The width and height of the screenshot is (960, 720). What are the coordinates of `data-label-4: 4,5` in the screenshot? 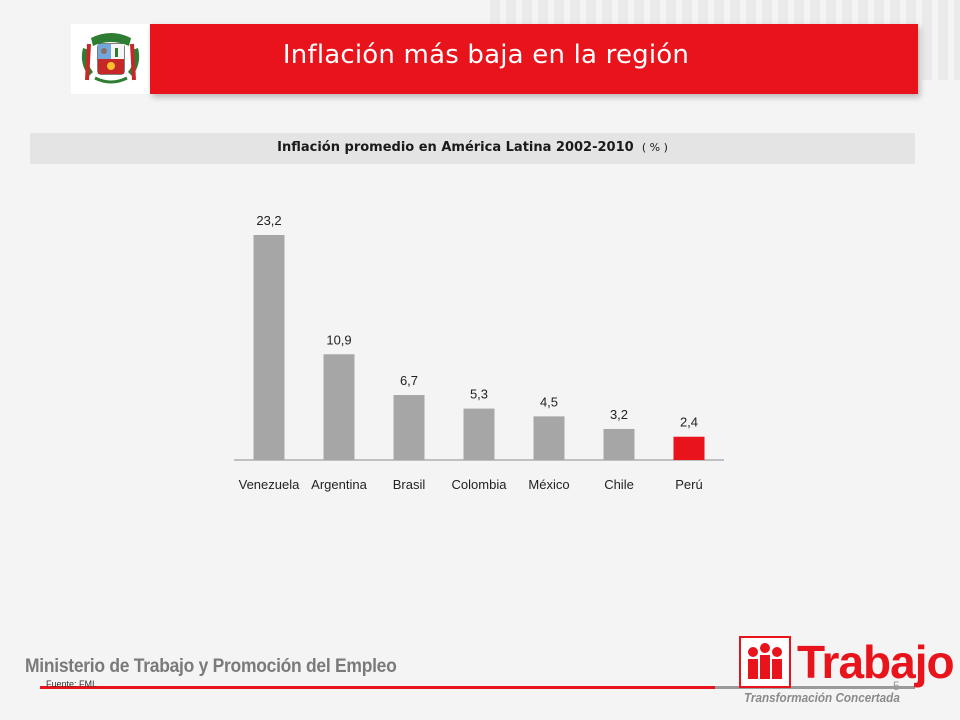 It's located at (549, 401).